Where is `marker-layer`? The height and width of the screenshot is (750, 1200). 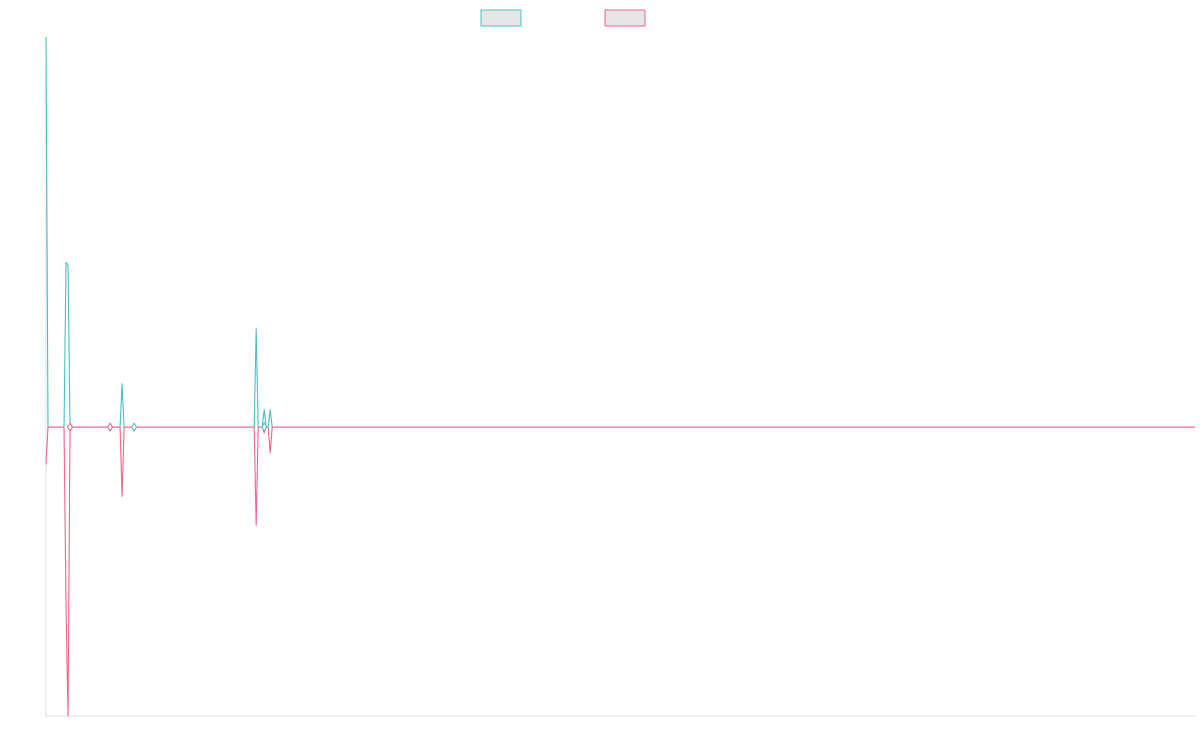 marker-layer is located at coordinates (167, 427).